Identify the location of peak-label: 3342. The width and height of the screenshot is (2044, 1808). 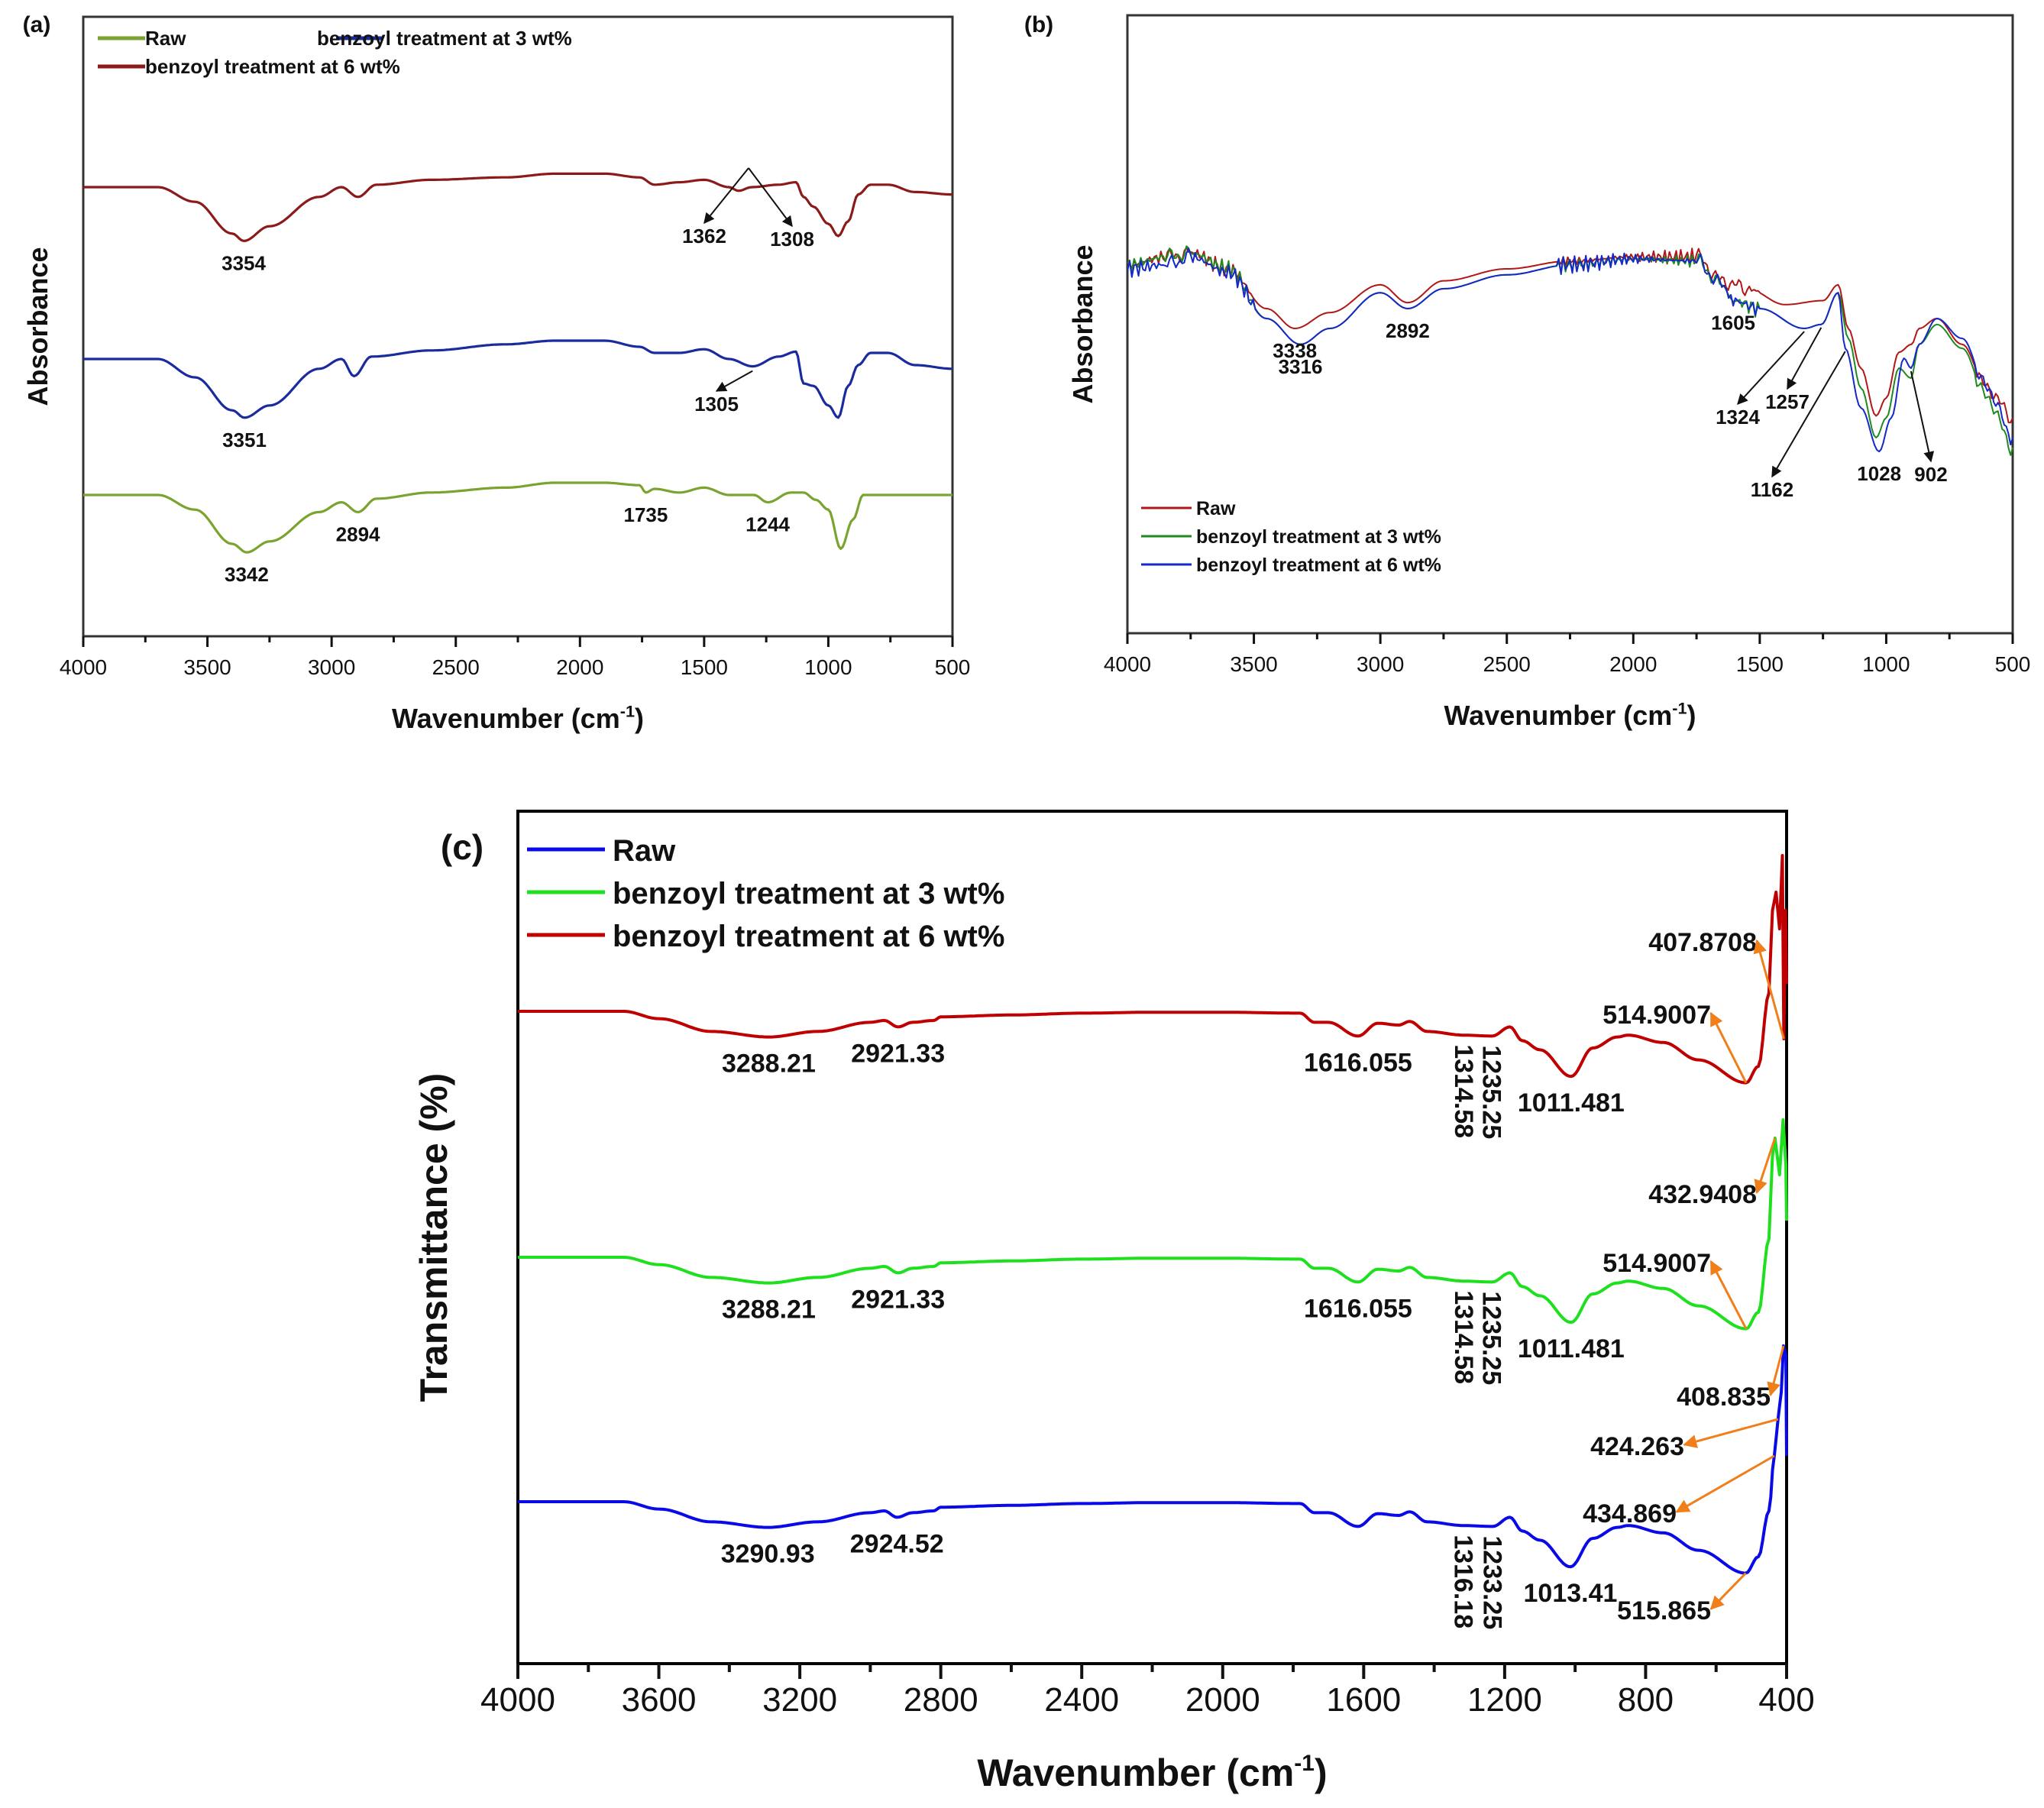
(247, 574).